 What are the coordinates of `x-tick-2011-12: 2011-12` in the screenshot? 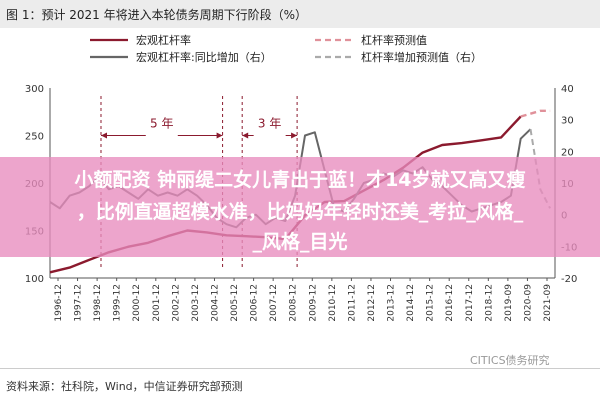 It's located at (352, 303).